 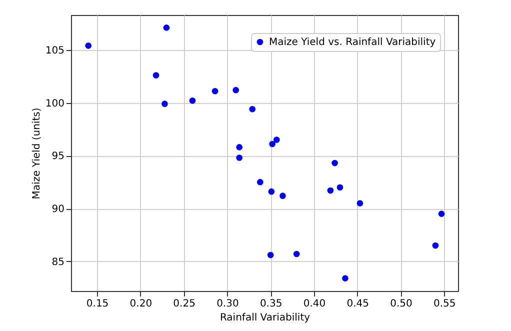 I want to click on x-axis-title: Rainfall Variability, so click(x=265, y=318).